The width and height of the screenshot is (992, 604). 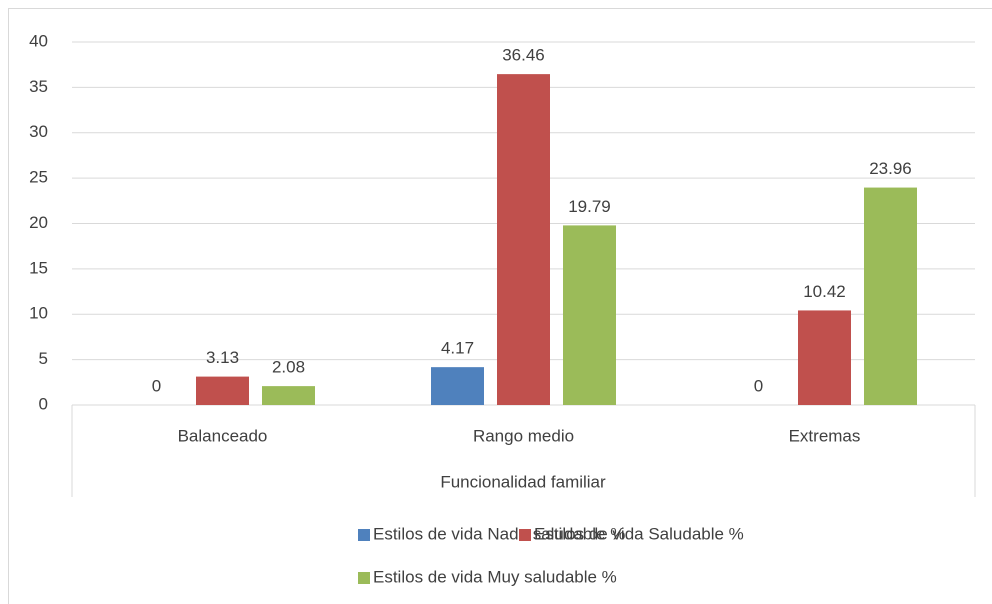 What do you see at coordinates (38, 40) in the screenshot?
I see `y-tick-label: 40` at bounding box center [38, 40].